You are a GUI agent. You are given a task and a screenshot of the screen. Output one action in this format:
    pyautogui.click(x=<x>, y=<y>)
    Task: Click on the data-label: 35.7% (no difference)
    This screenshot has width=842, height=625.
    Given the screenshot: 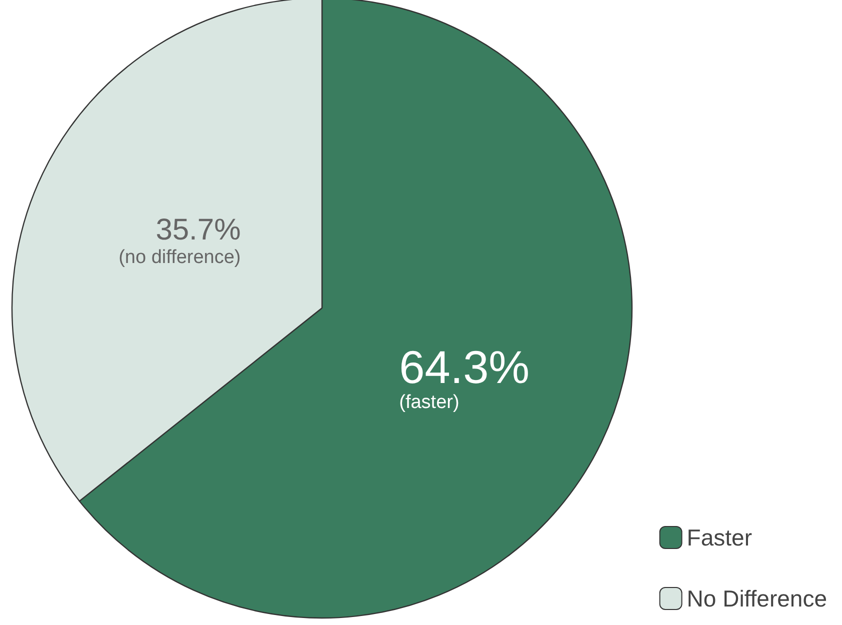 What is the action you would take?
    pyautogui.click(x=179, y=240)
    